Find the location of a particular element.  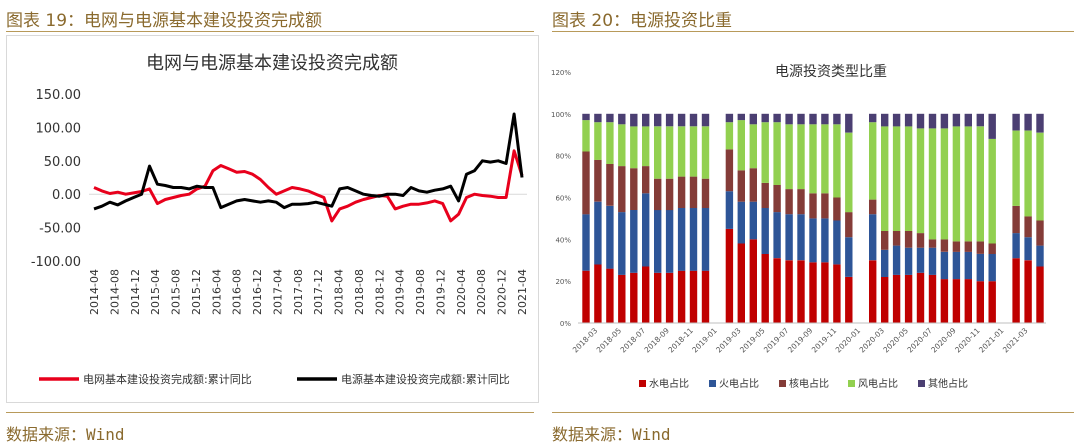

line-chart-title: 电网与电源基本建设投资完成额 is located at coordinates (272, 63).